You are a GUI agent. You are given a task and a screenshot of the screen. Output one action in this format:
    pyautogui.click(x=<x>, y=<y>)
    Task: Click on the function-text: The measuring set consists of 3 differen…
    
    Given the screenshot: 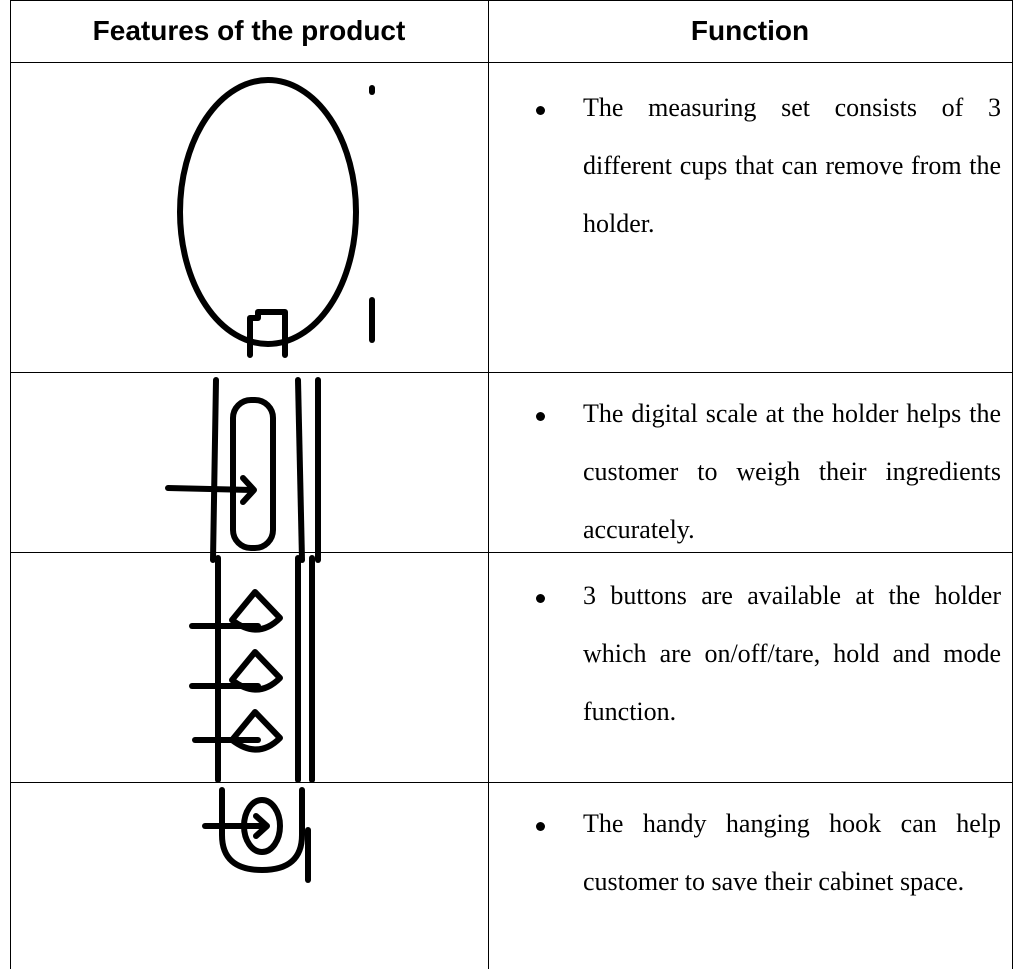 What is the action you would take?
    pyautogui.click(x=792, y=165)
    